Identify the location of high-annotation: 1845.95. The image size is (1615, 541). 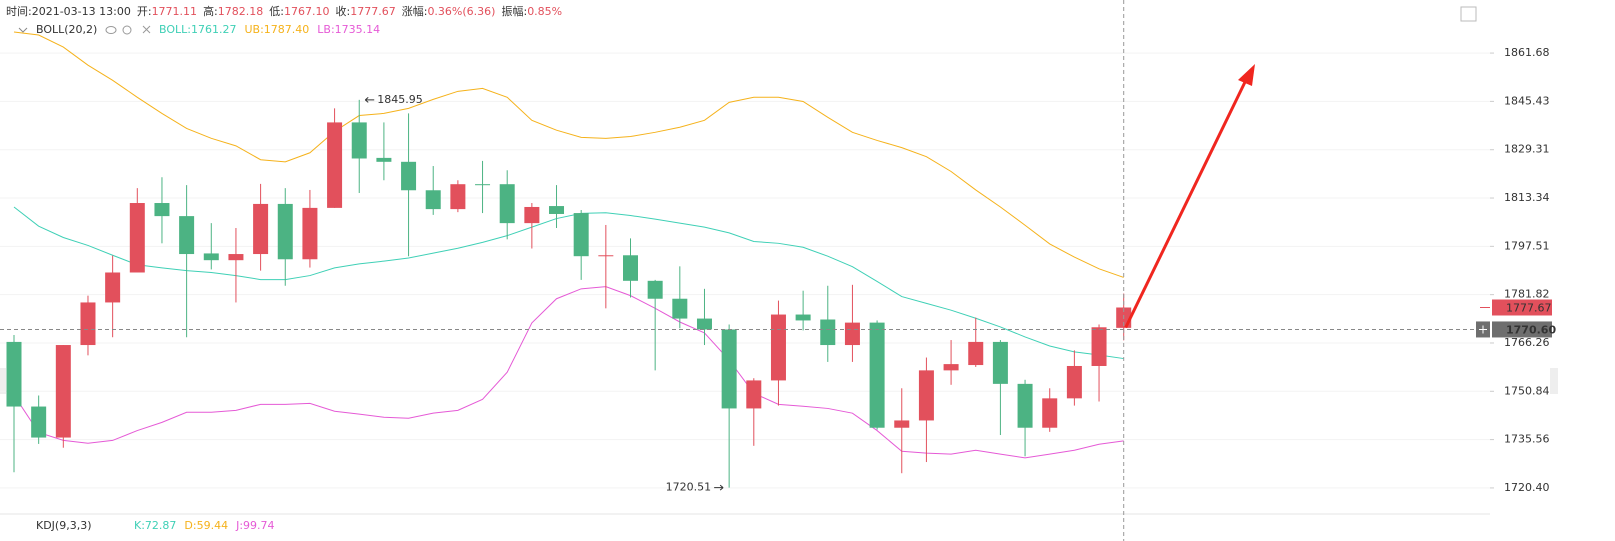
(400, 99).